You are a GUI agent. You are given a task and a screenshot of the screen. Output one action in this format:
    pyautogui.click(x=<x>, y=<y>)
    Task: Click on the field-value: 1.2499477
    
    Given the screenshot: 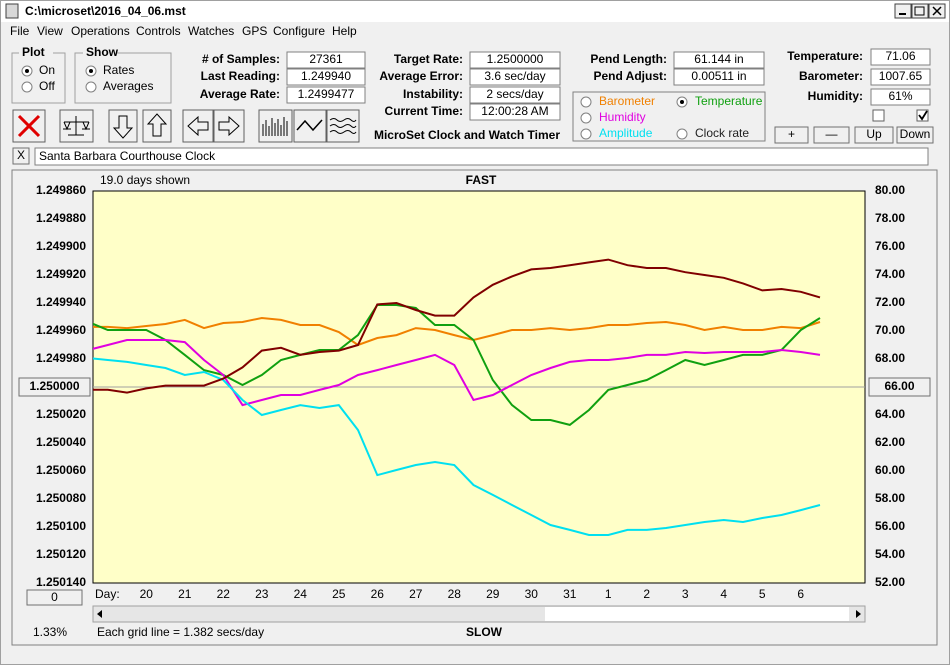 What is the action you would take?
    pyautogui.click(x=326, y=94)
    